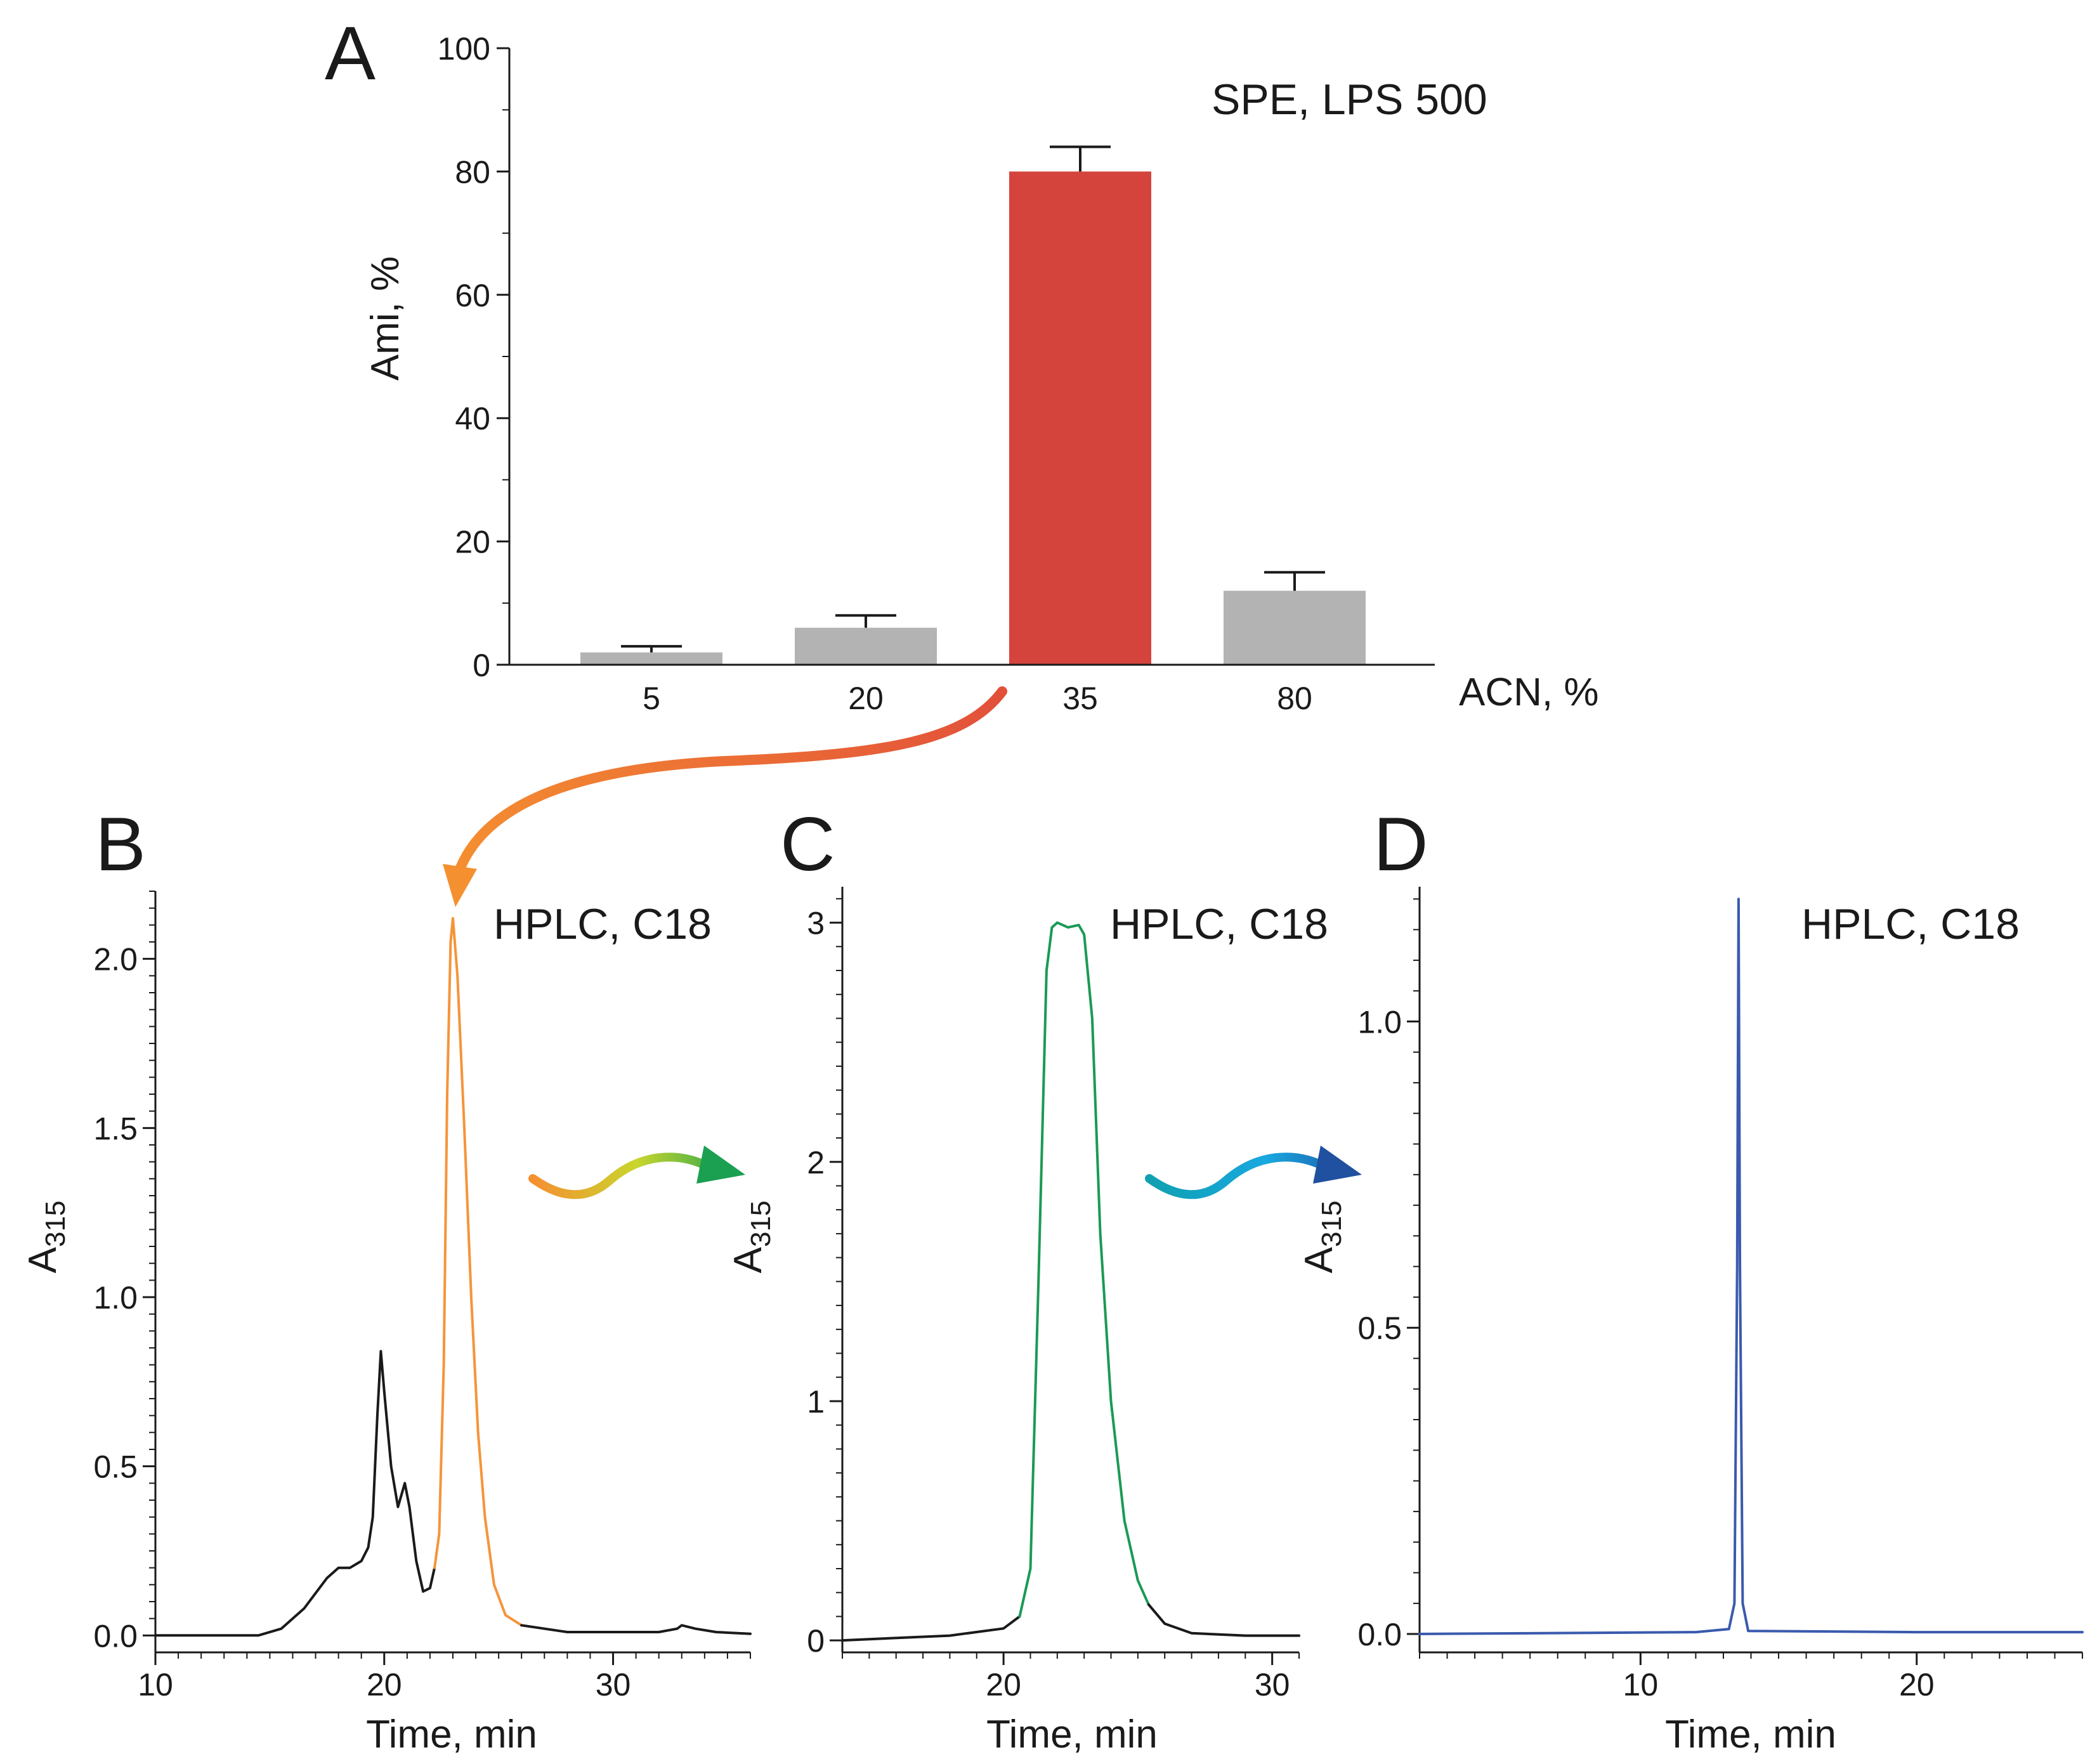  I want to click on panel-b-annotation: HPLC, C18, so click(602, 924).